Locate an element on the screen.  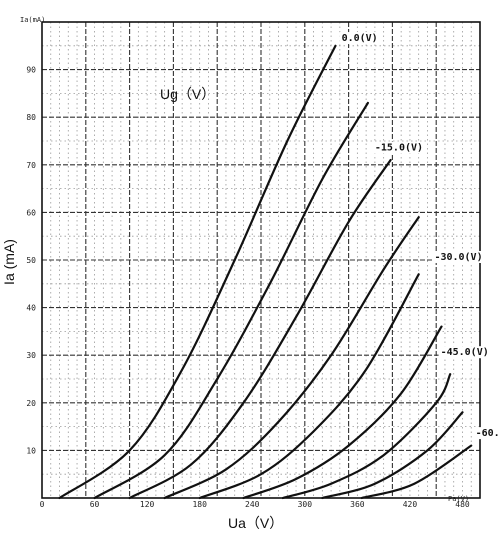
x-tick-label: 420 is located at coordinates (410, 504).